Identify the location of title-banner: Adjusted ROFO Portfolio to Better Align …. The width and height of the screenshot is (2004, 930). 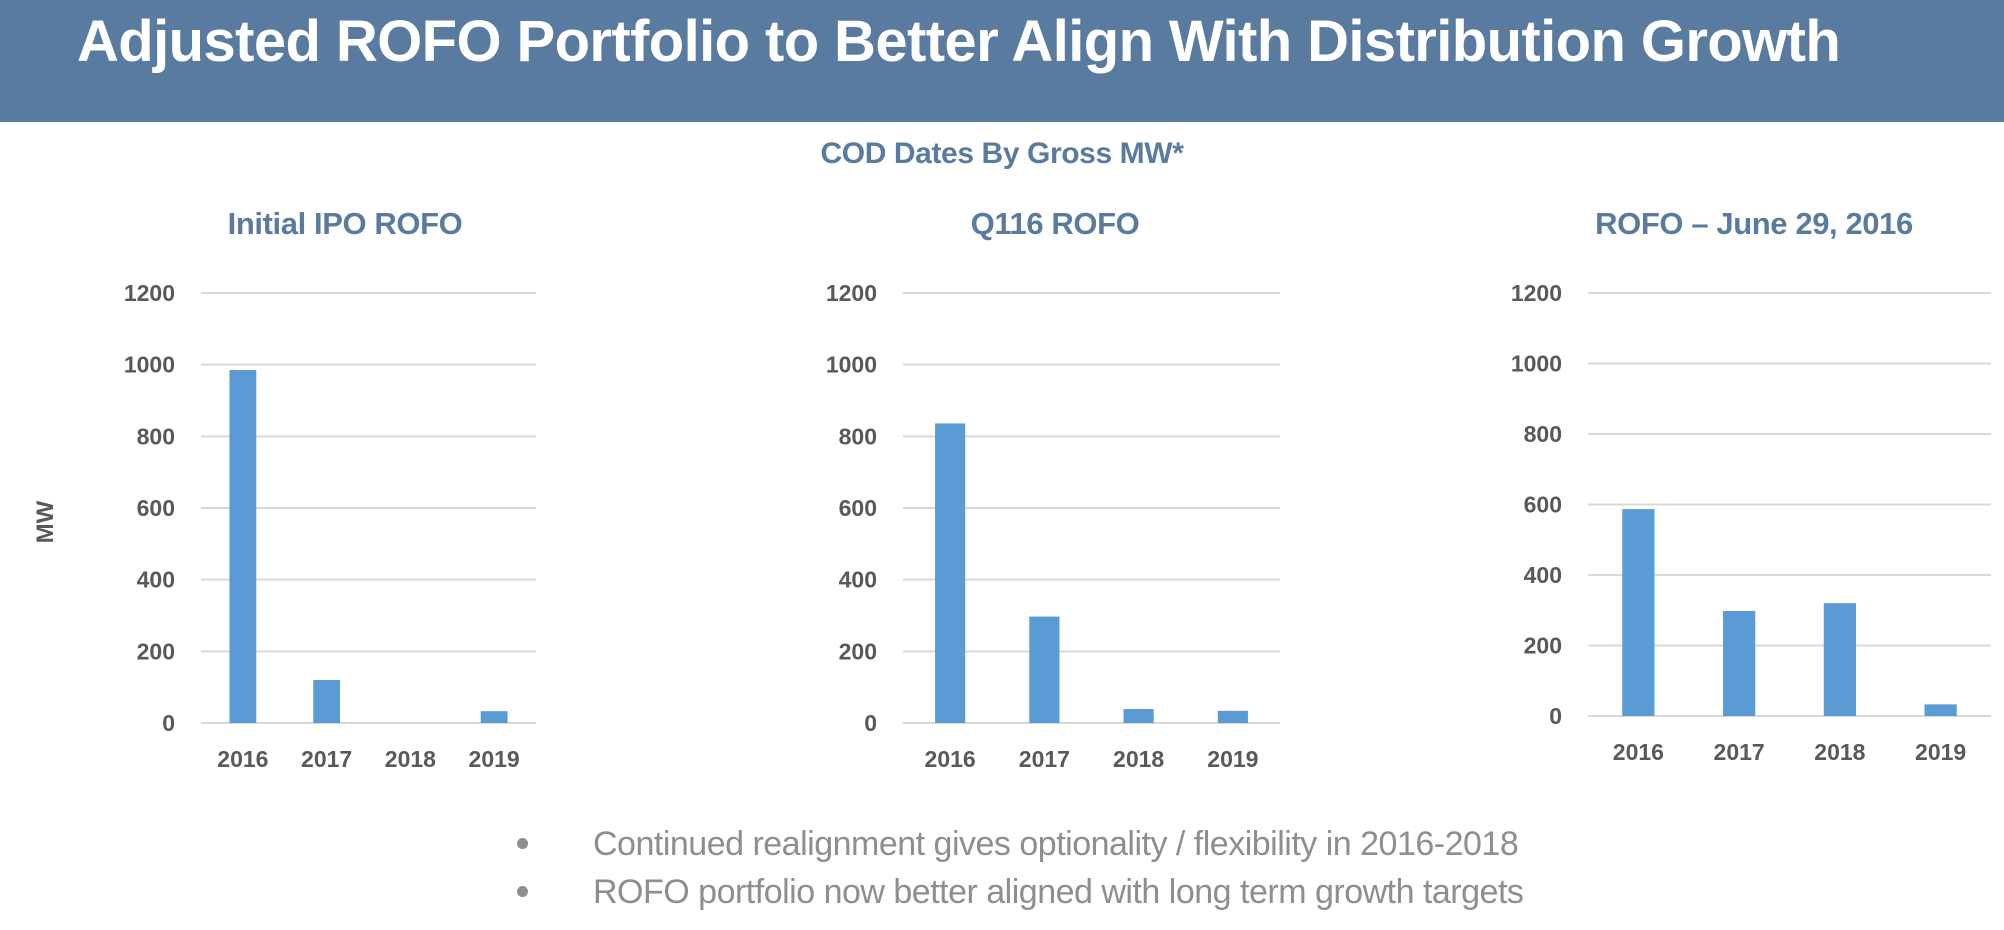
(1002, 61).